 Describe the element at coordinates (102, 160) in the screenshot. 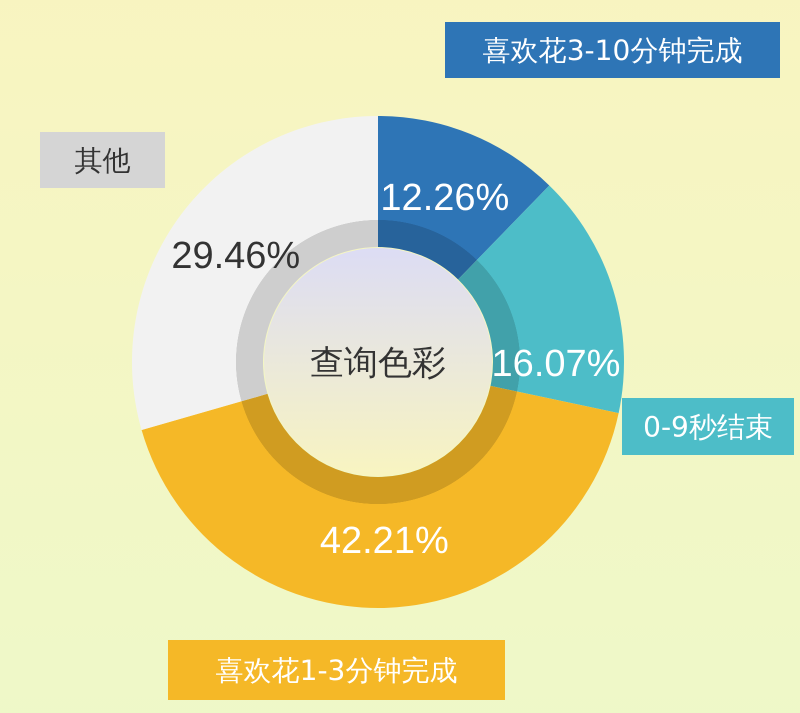

I see `slice-label: 其他` at that location.